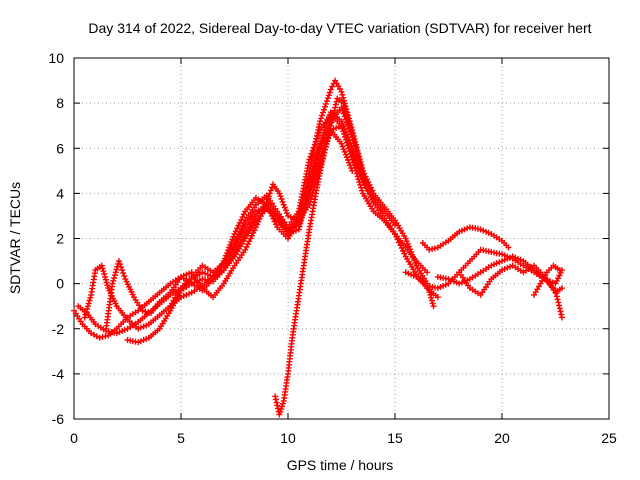 The width and height of the screenshot is (640, 480). What do you see at coordinates (15, 238) in the screenshot?
I see `y-axis-label: SDTVAR / TECUs` at bounding box center [15, 238].